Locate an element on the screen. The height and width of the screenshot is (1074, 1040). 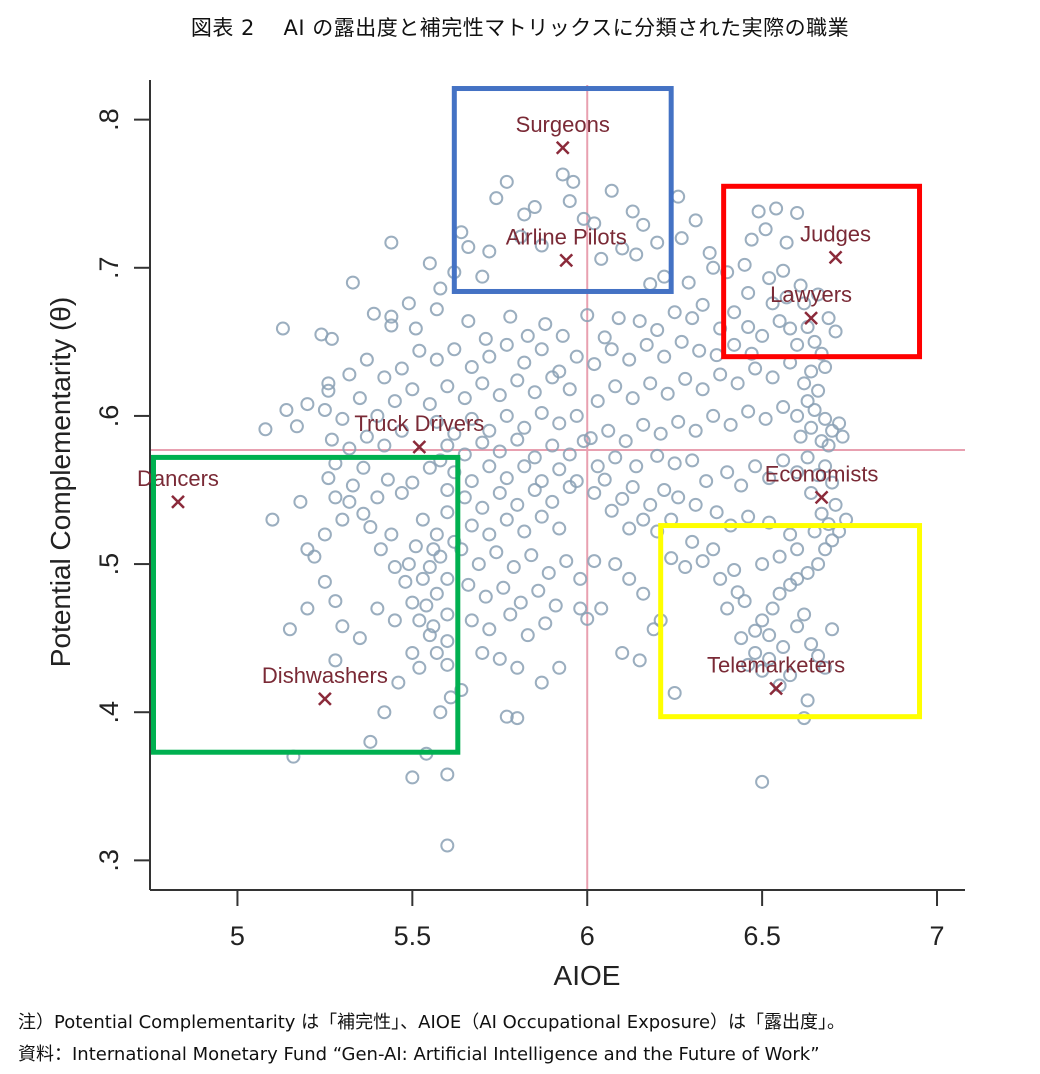
highlight-marker is located at coordinates (419, 447).